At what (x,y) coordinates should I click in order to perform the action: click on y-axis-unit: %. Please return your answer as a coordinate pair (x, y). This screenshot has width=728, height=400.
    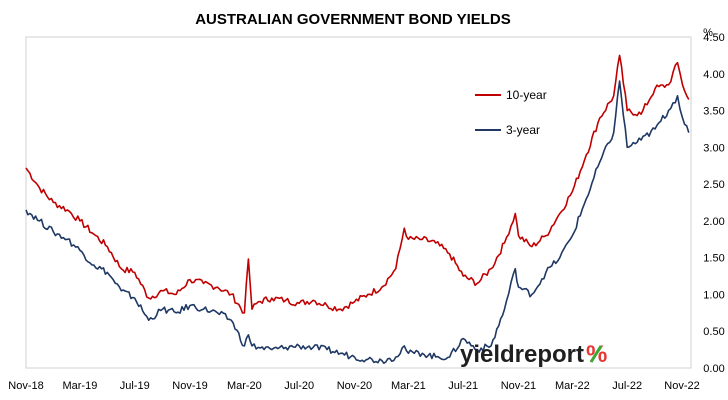
    Looking at the image, I should click on (708, 33).